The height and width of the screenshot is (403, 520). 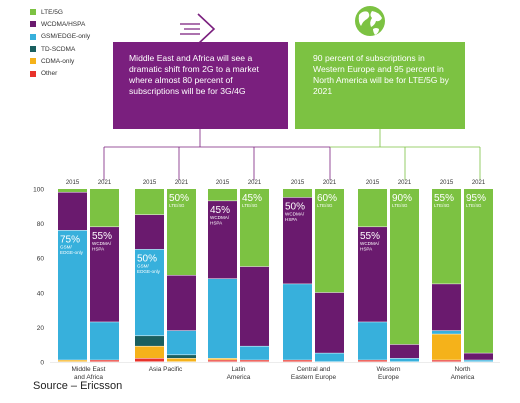 What do you see at coordinates (292, 154) in the screenshot?
I see `callout-connectors` at bounding box center [292, 154].